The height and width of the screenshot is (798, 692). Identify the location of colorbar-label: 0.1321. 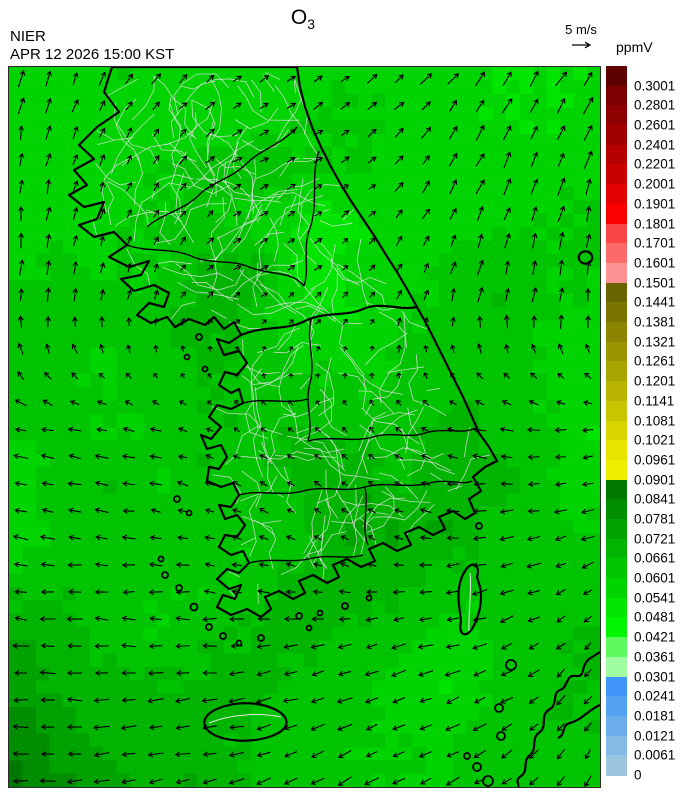
(655, 342).